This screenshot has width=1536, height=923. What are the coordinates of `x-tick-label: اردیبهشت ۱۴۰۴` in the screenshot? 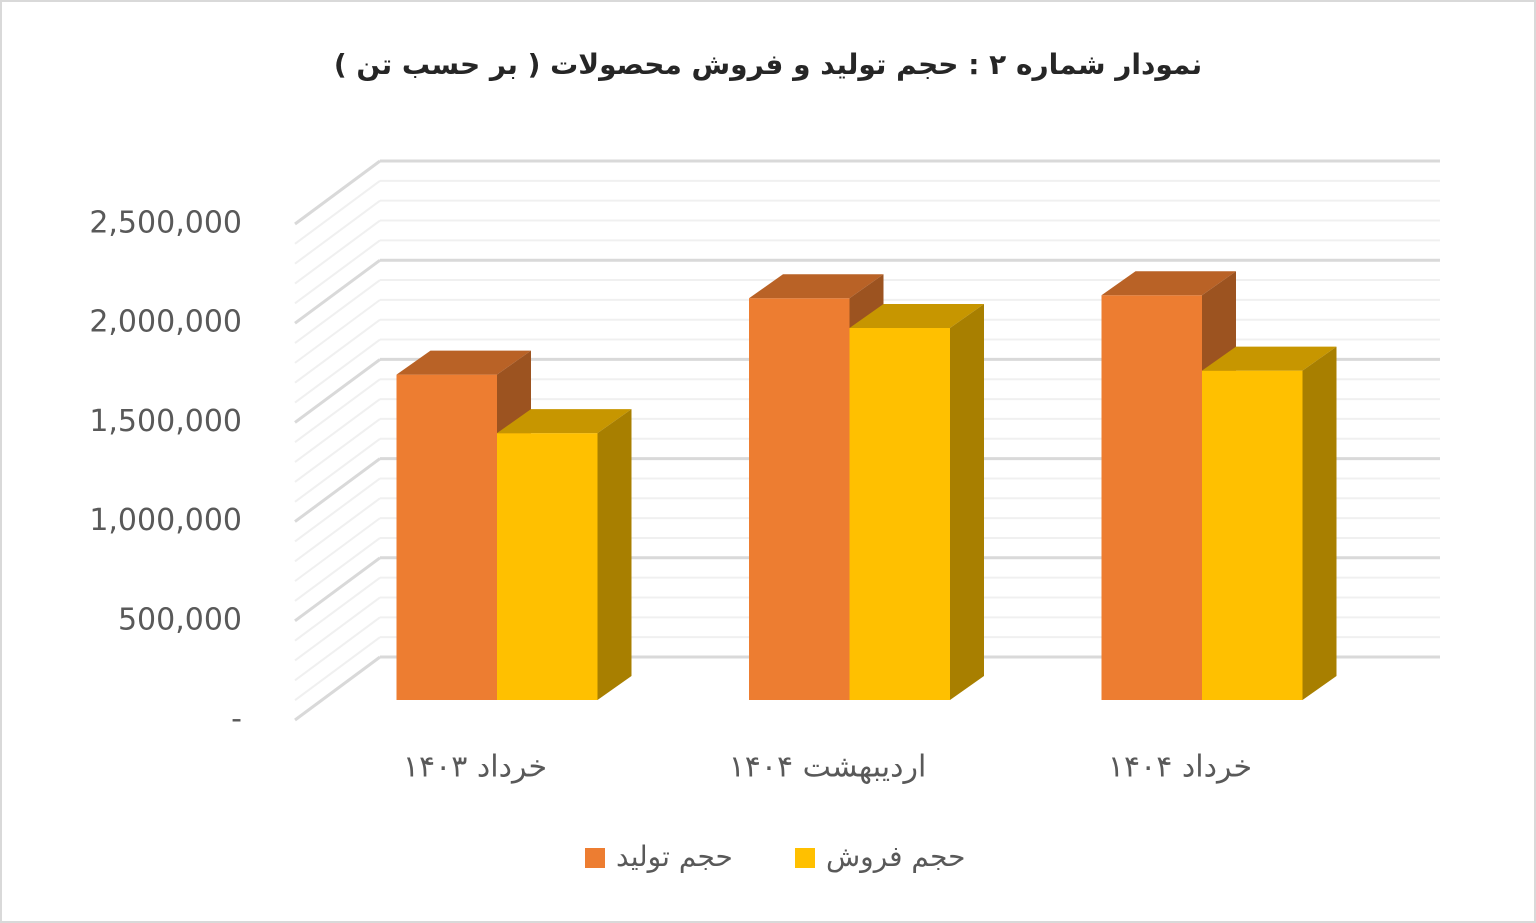 It's located at (828, 767).